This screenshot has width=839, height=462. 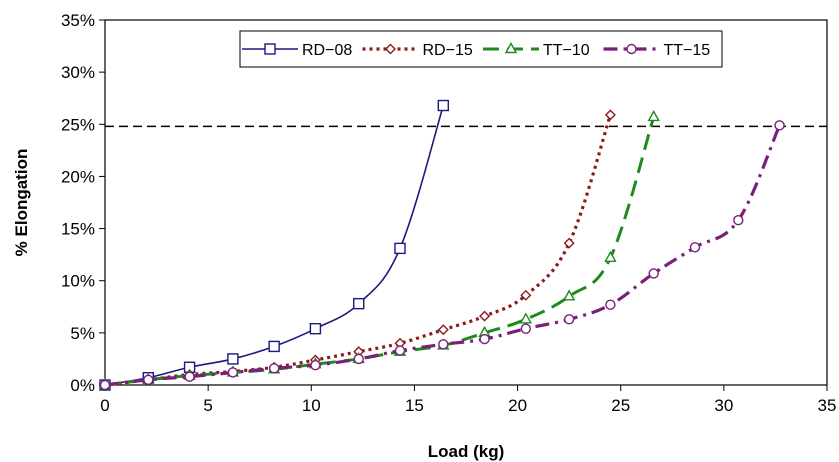 What do you see at coordinates (566, 50) in the screenshot?
I see `legend-label: TT−10` at bounding box center [566, 50].